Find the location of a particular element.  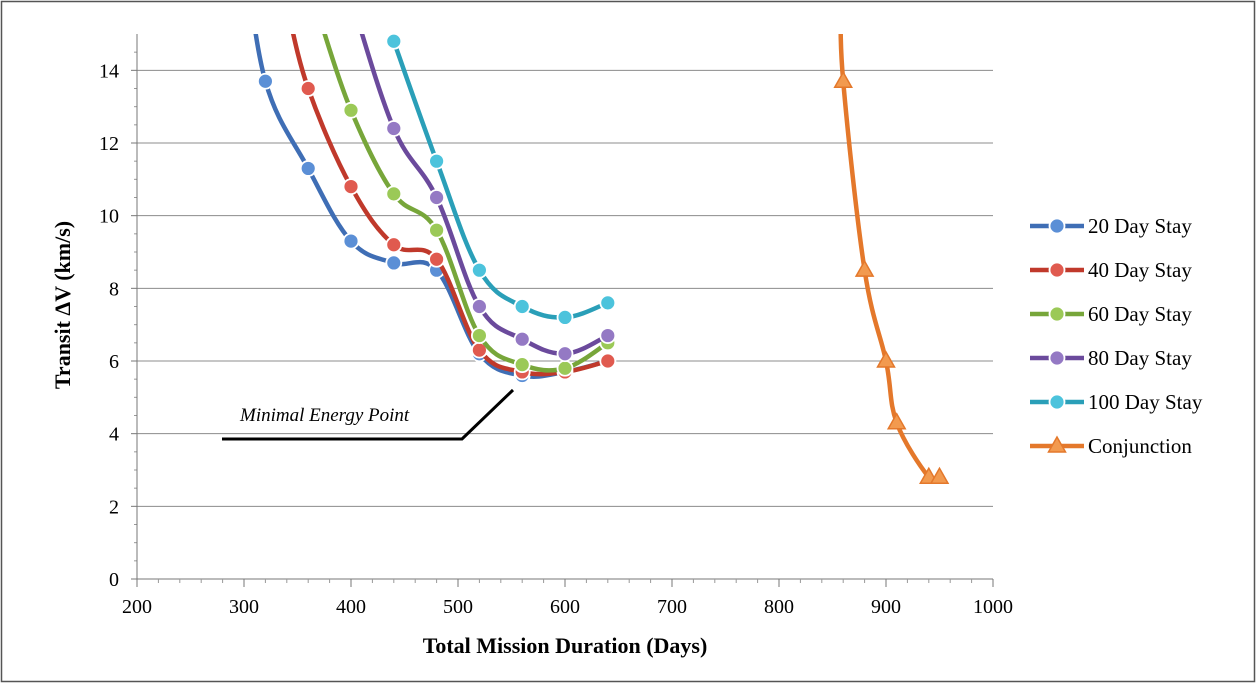

legend-label: 100 Day Stay is located at coordinates (1145, 402).